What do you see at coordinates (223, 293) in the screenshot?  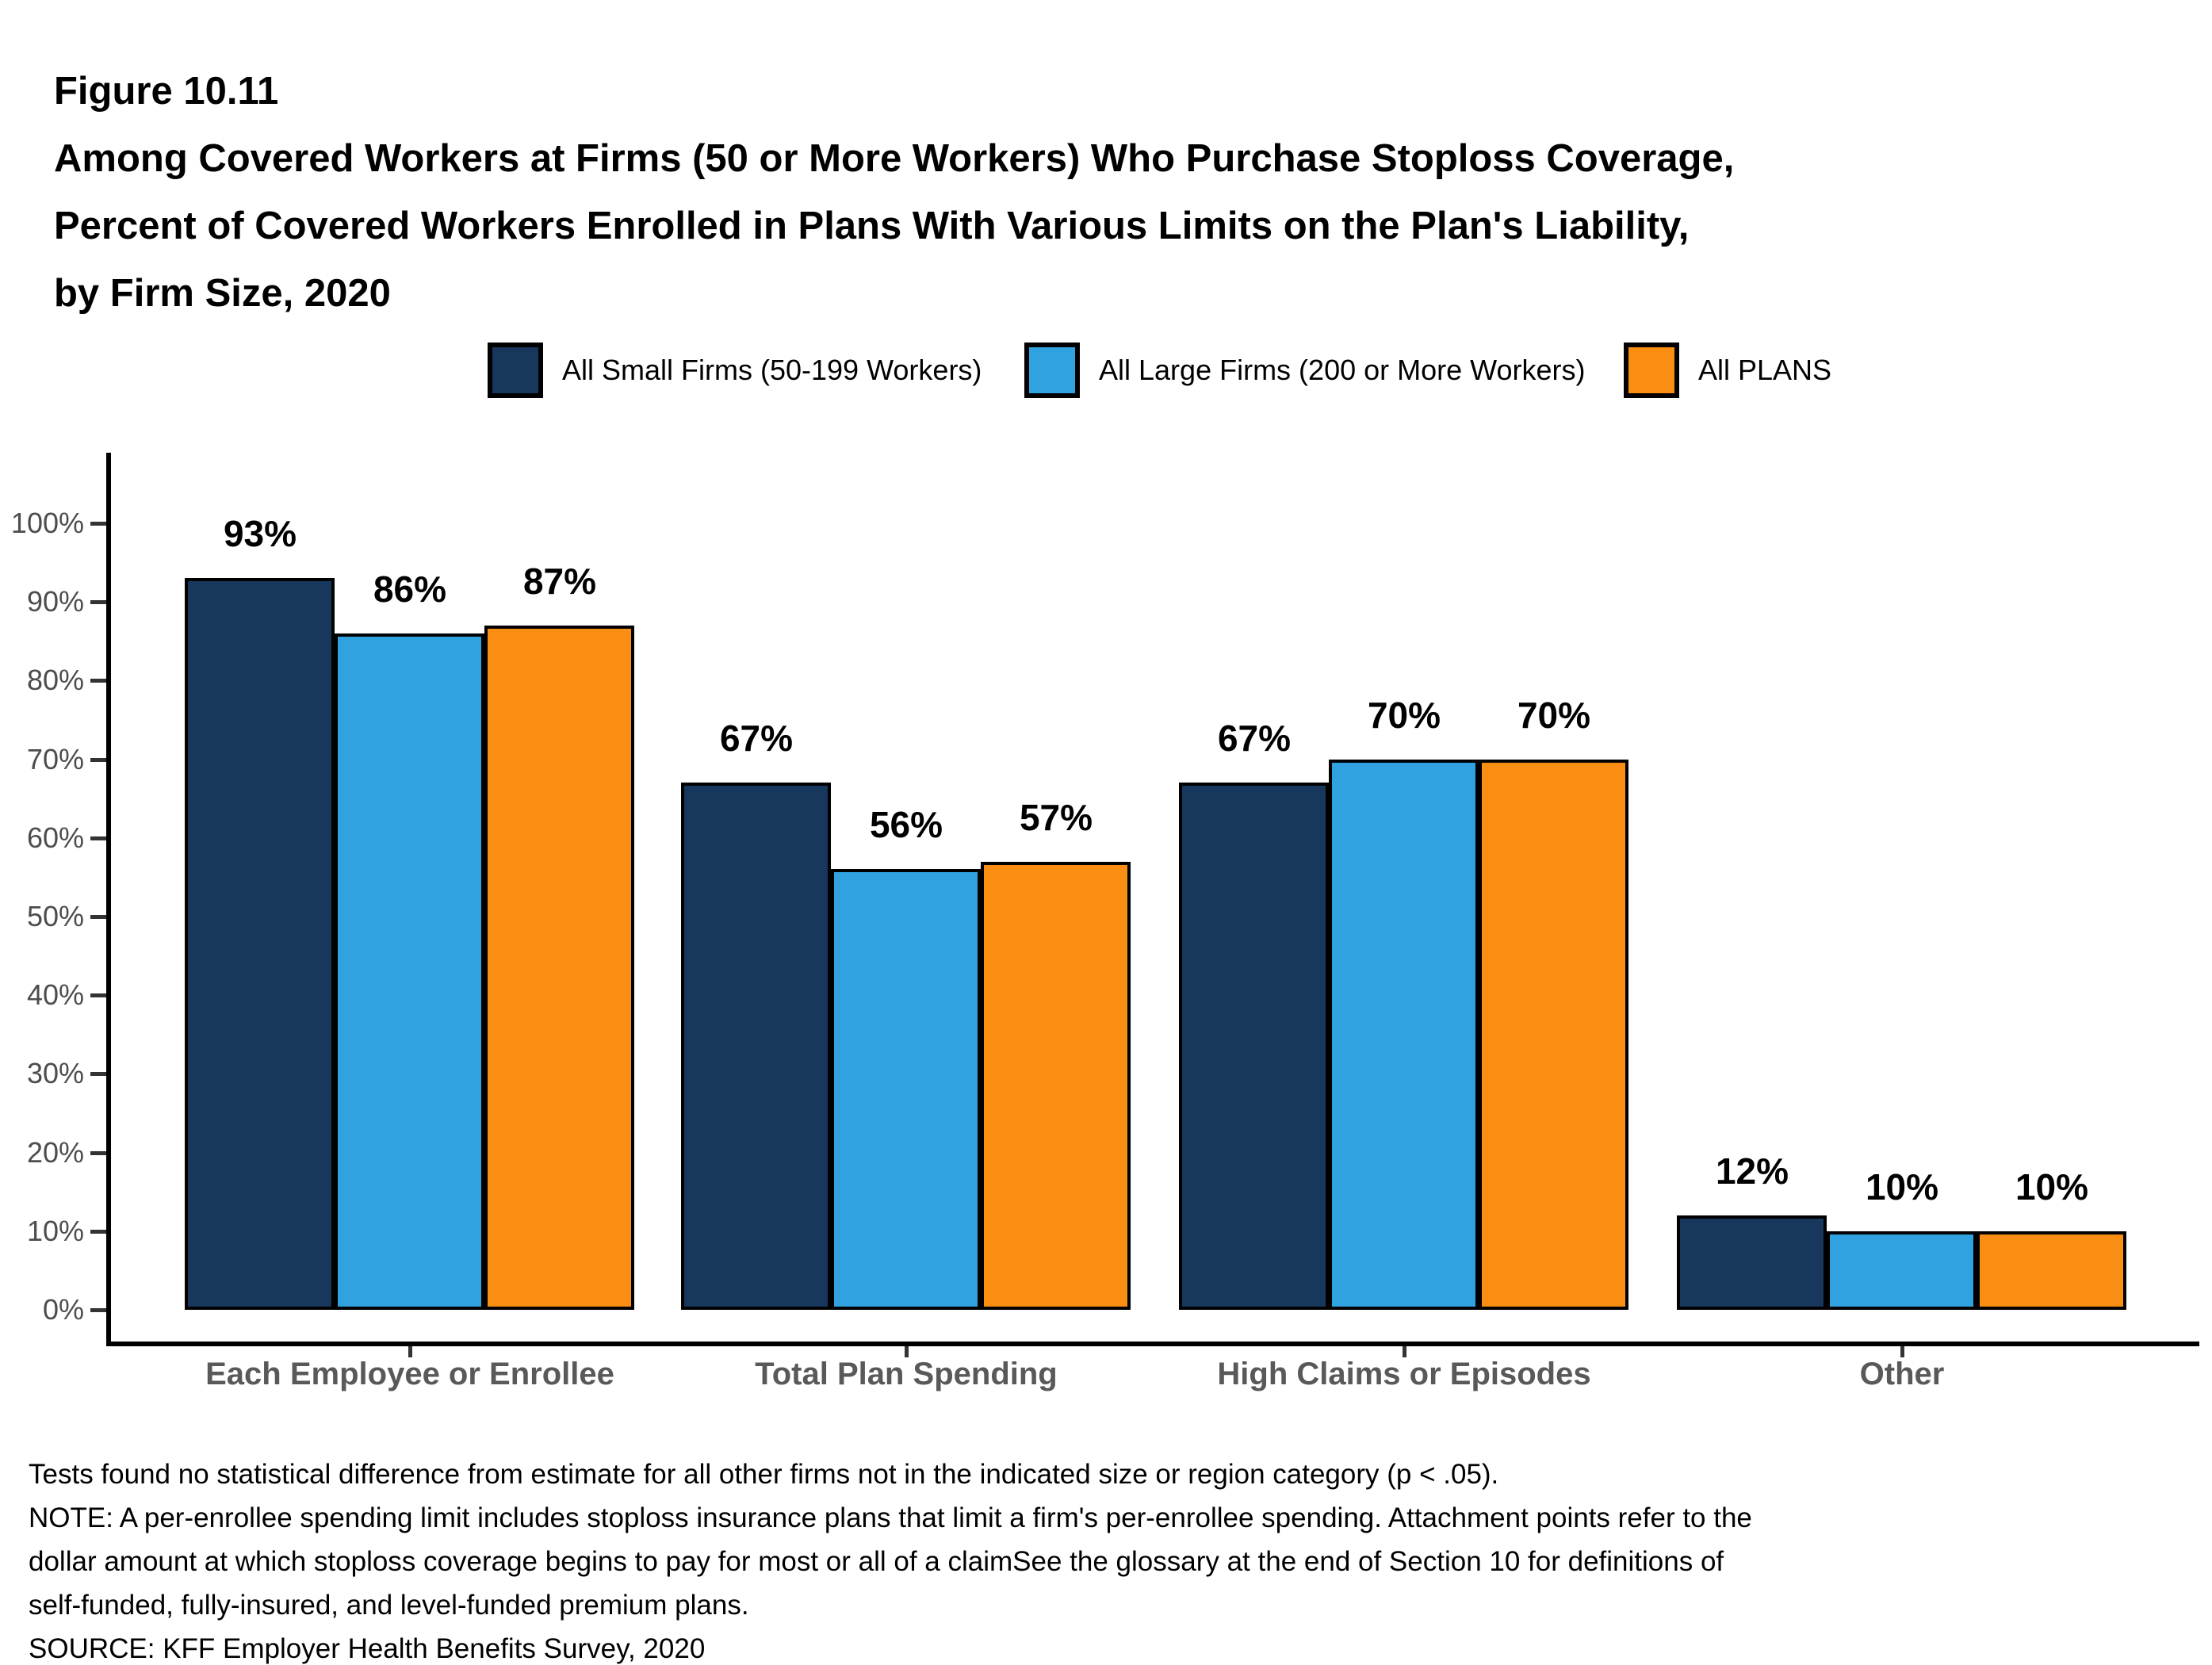 I see `figure-title-line-3: by Firm Size, 2020` at bounding box center [223, 293].